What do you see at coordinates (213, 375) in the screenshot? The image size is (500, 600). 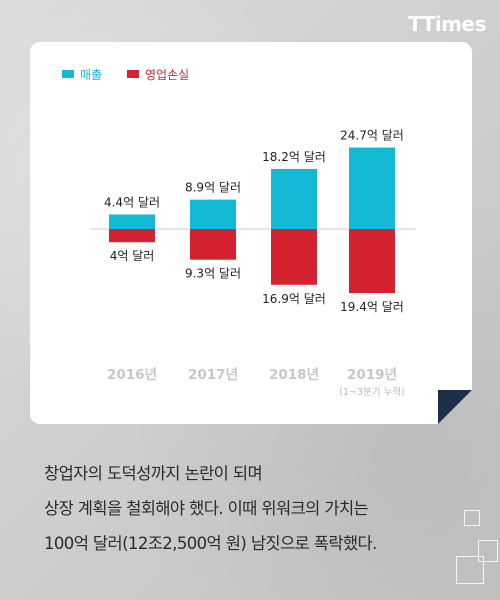 I see `x-tick-label-2: 2017년` at bounding box center [213, 375].